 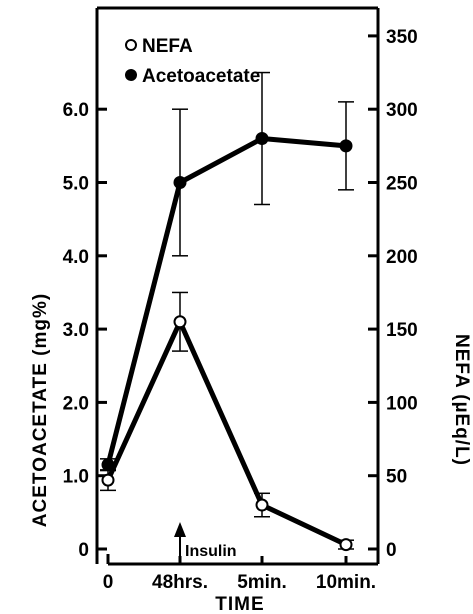 I want to click on insulin-label: Insulin, so click(x=211, y=551).